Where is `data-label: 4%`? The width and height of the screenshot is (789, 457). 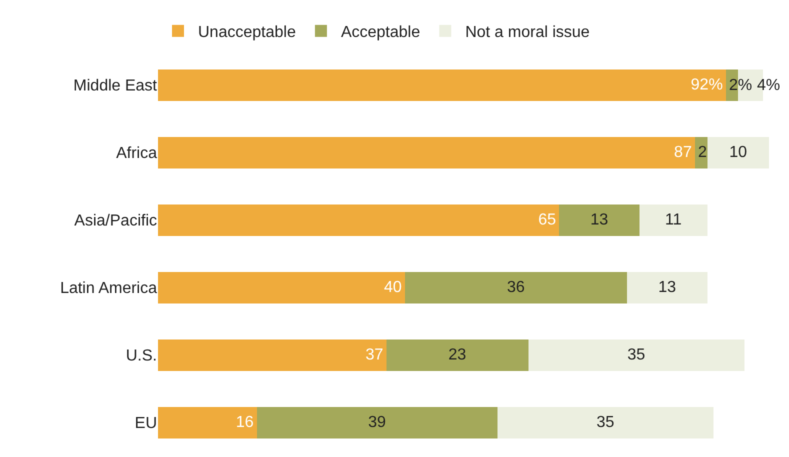
data-label: 4% is located at coordinates (768, 85).